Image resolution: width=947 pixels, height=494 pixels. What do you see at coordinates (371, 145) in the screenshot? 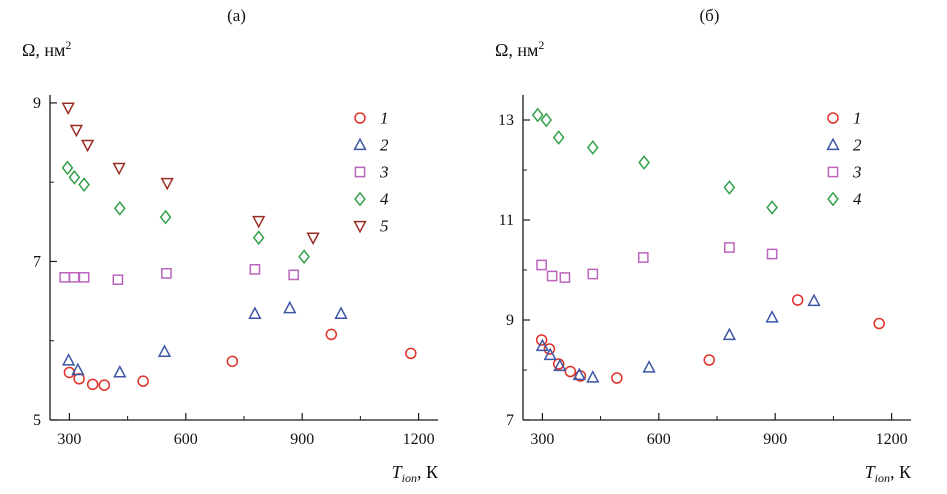
I see `legend-item-2: 2` at bounding box center [371, 145].